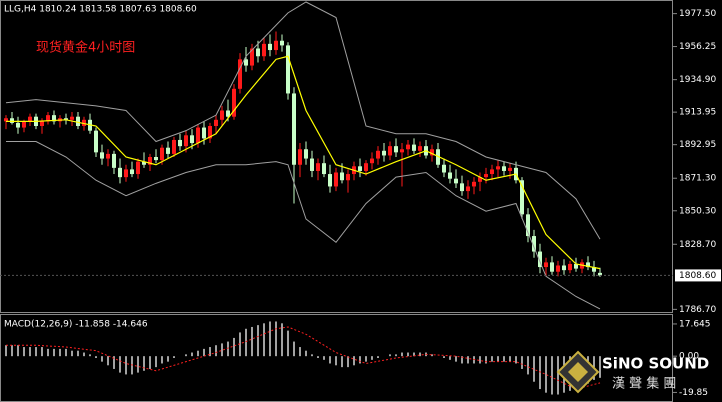 The height and width of the screenshot is (402, 722). Describe the element at coordinates (100, 10) in the screenshot. I see `chart-title: LLG,H4 1810.24 1813.58 1807.63 1808.60` at that location.